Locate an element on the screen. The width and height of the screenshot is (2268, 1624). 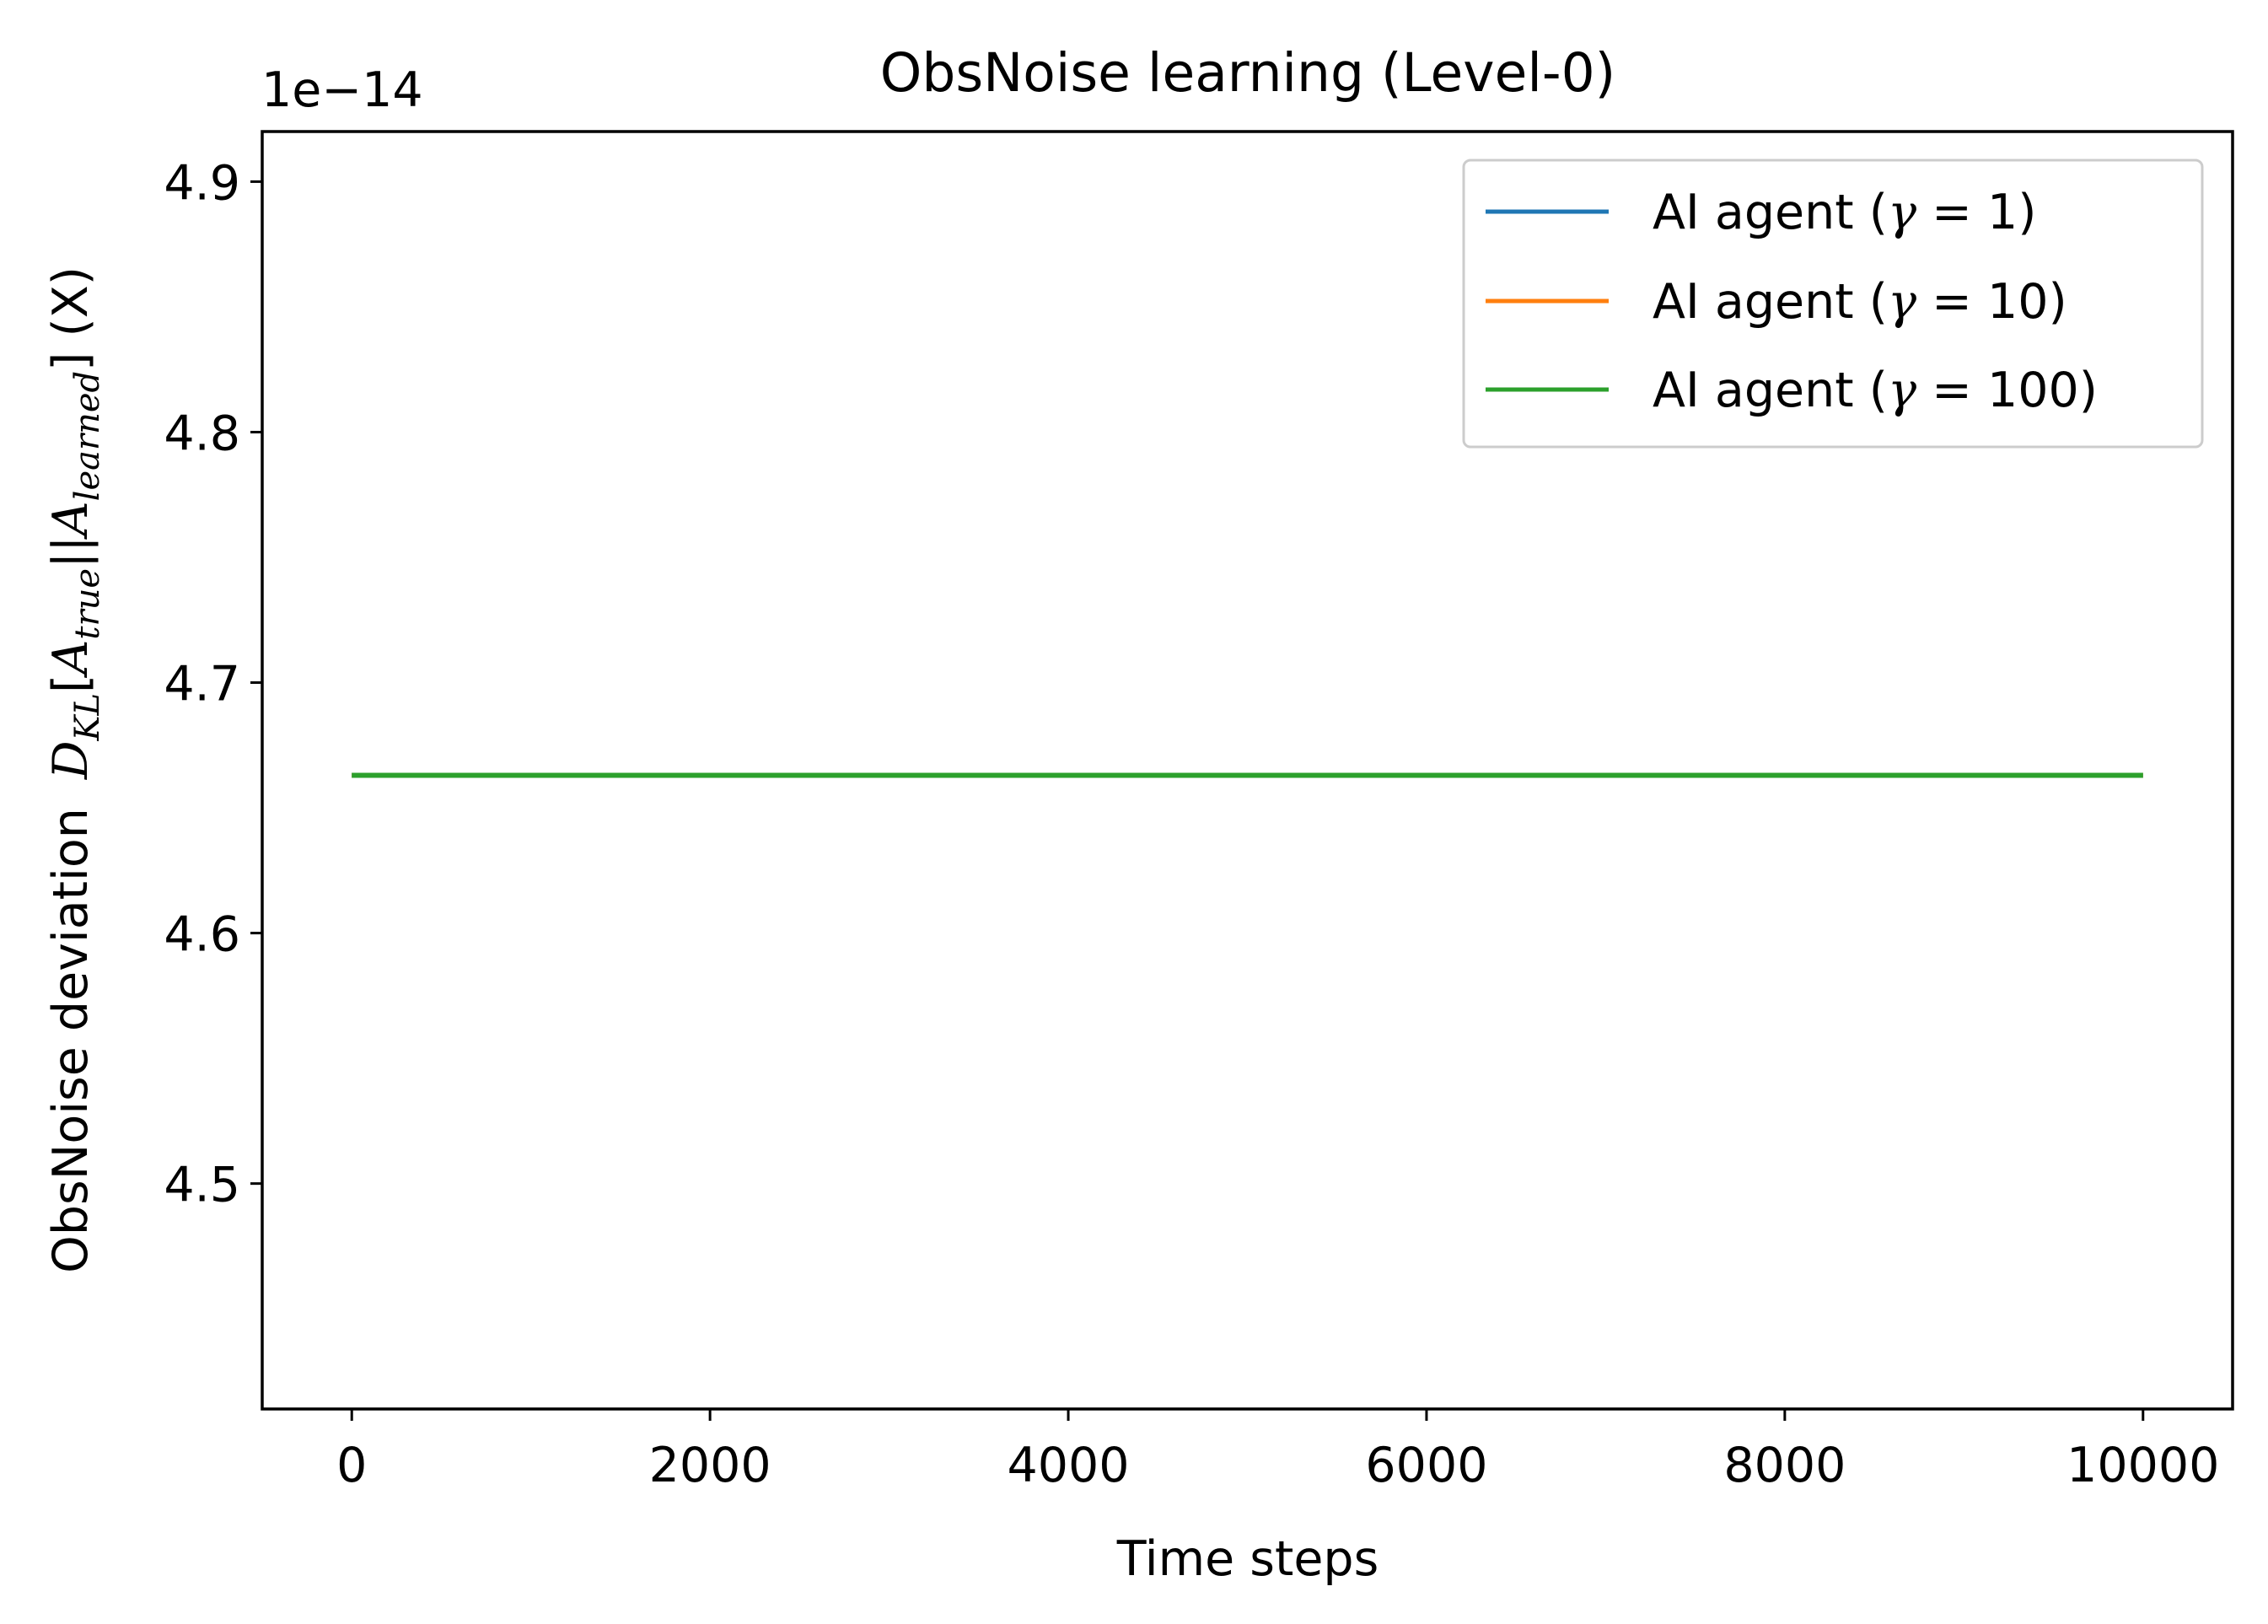
x-tick-label: 8000 is located at coordinates (1784, 1465).